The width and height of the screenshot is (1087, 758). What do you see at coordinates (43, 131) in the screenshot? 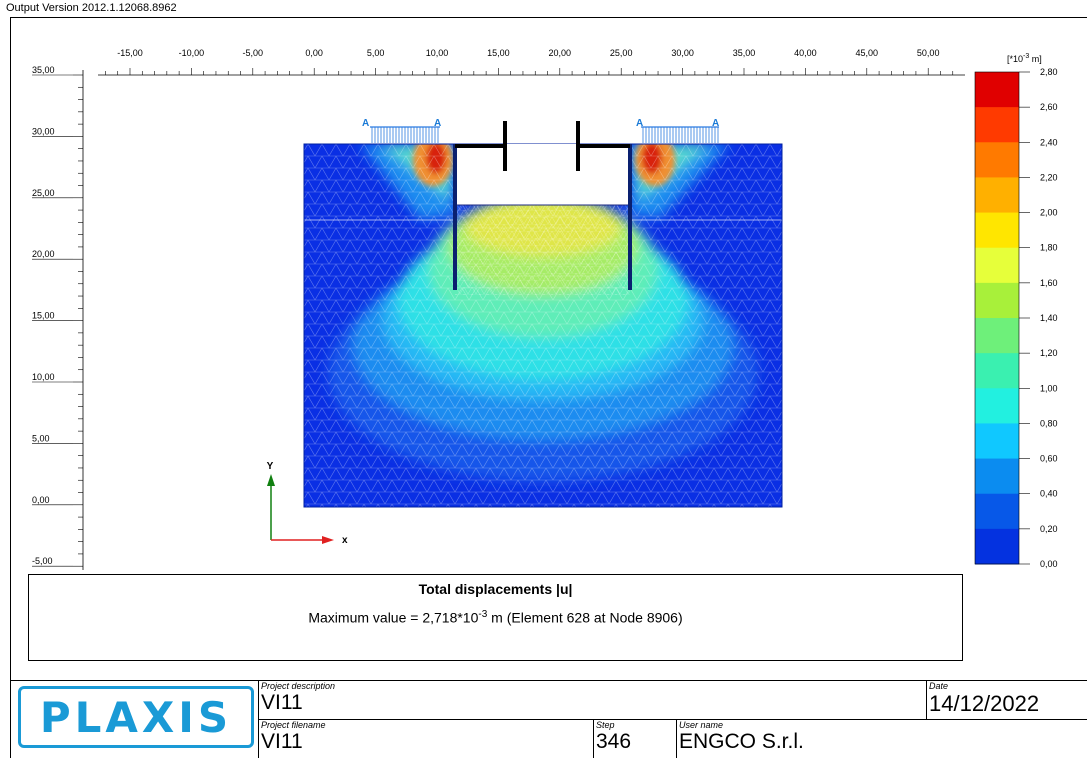
I see `y-tick-label: 30,00` at bounding box center [43, 131].